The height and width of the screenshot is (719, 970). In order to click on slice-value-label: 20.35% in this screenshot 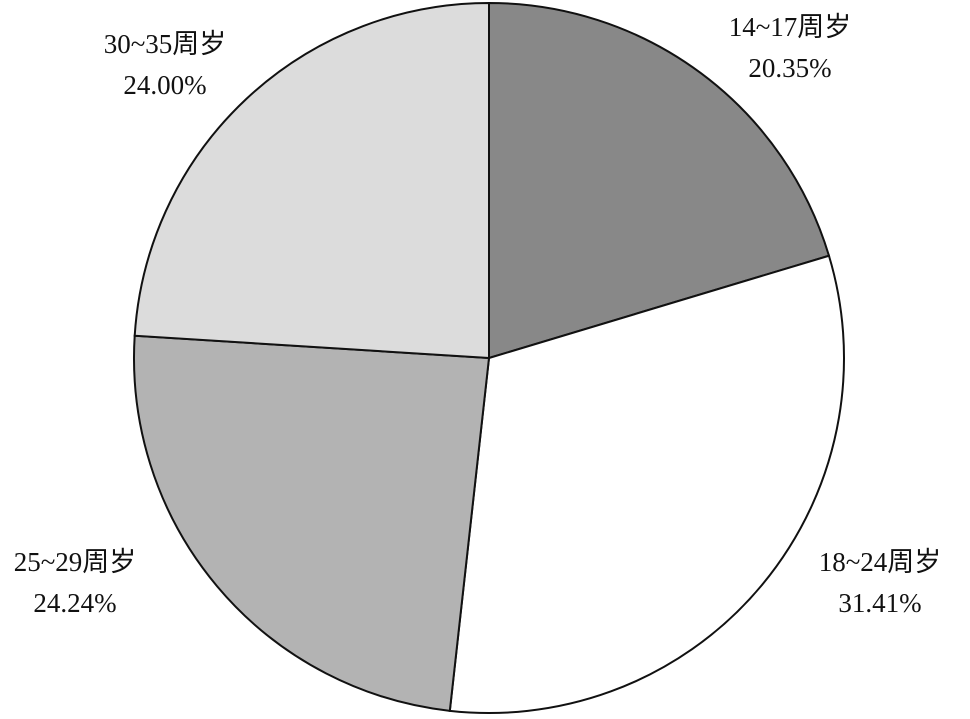, I will do `click(789, 68)`.